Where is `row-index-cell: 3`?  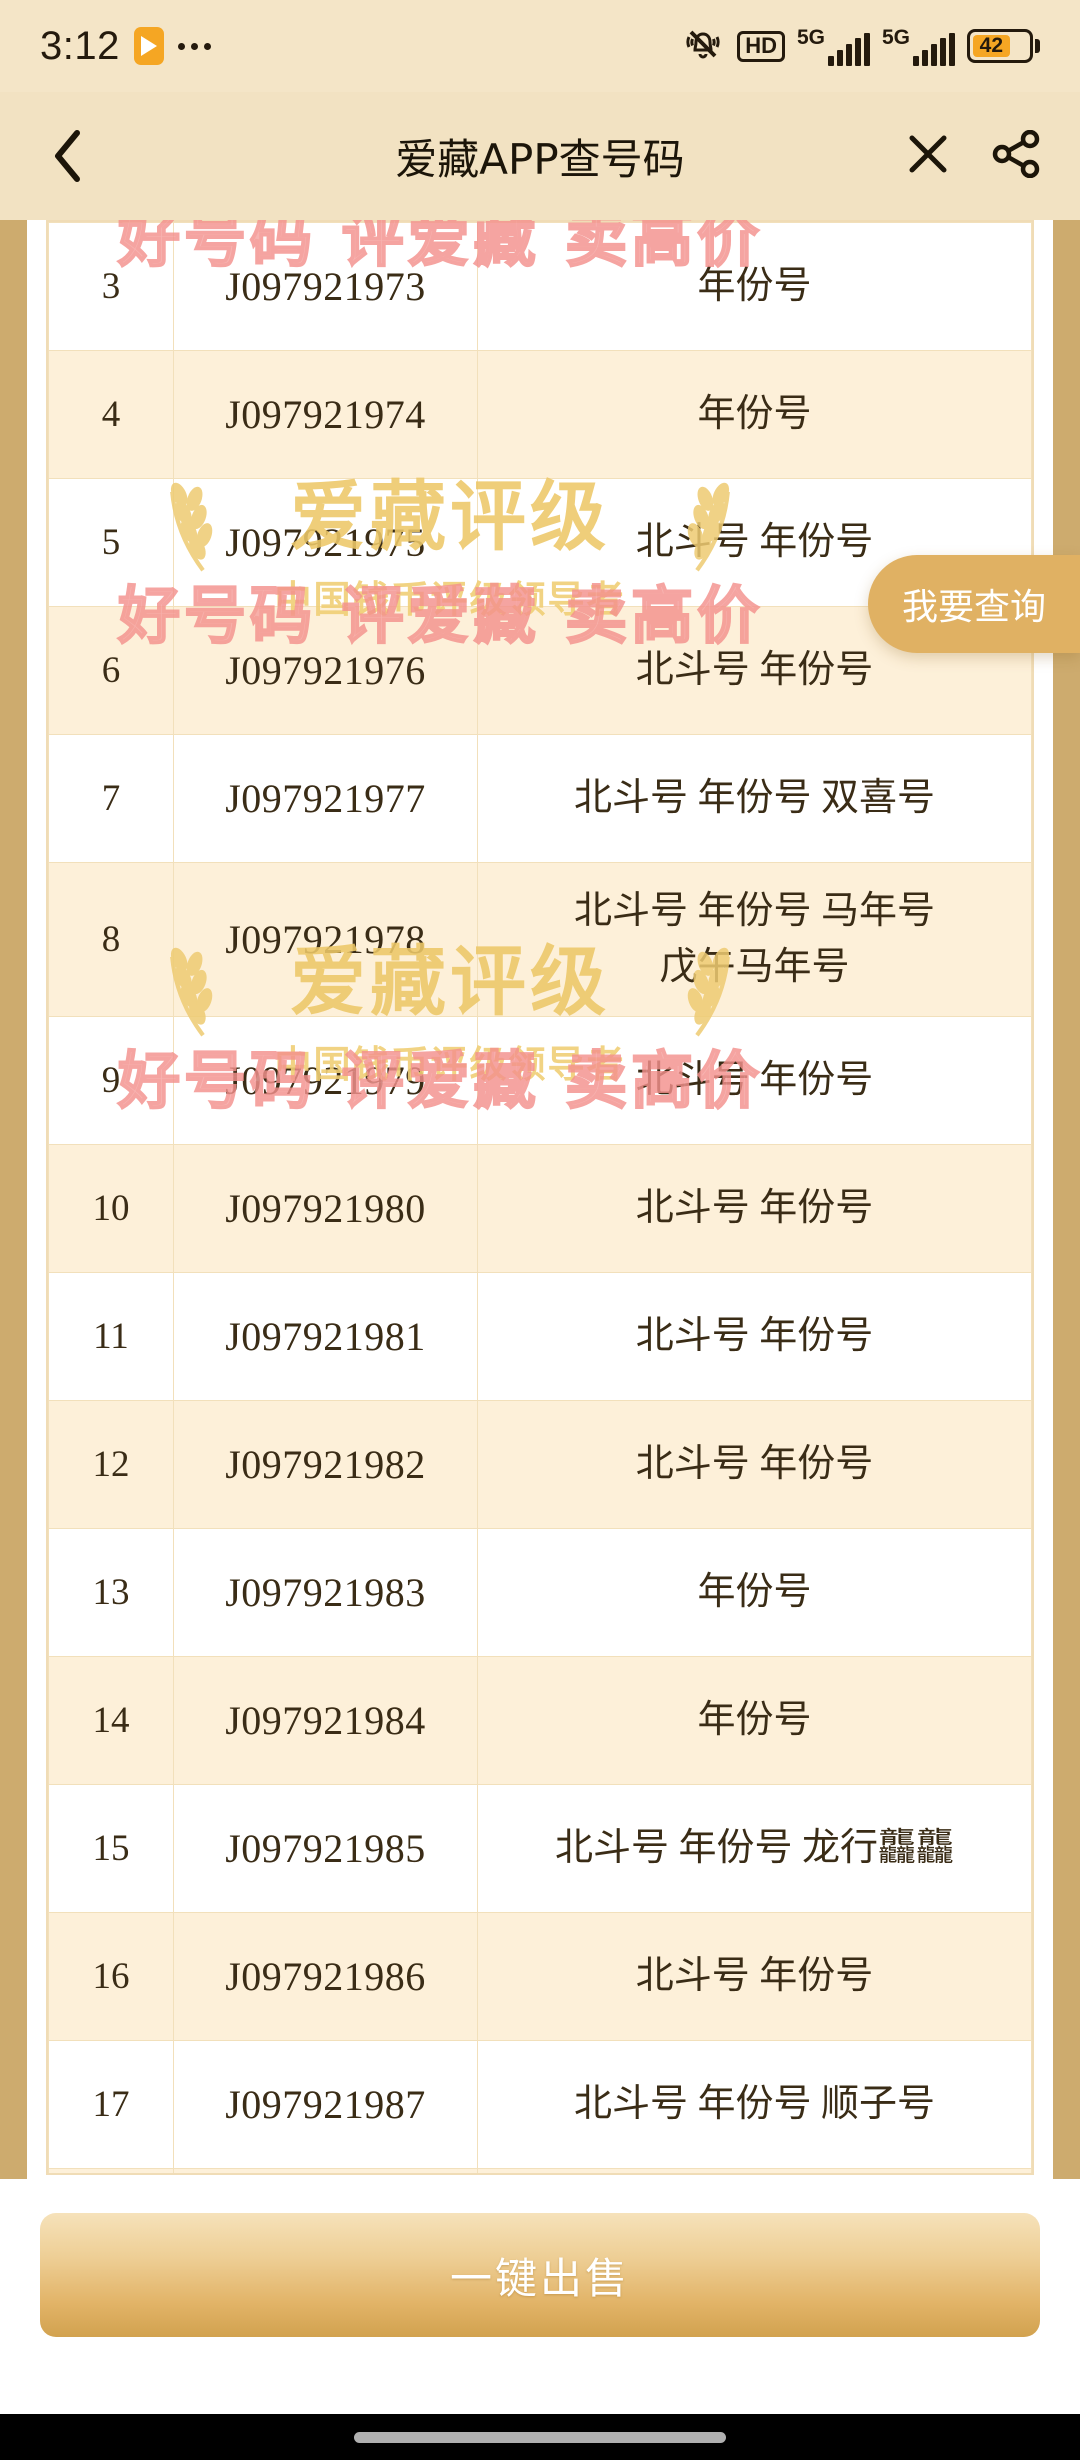 row-index-cell: 3 is located at coordinates (111, 286).